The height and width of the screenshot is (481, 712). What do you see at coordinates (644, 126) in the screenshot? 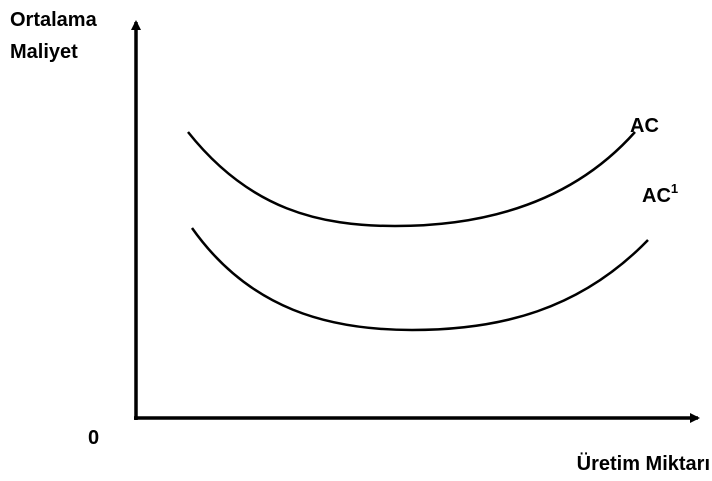
I see `curve-label: AC` at bounding box center [644, 126].